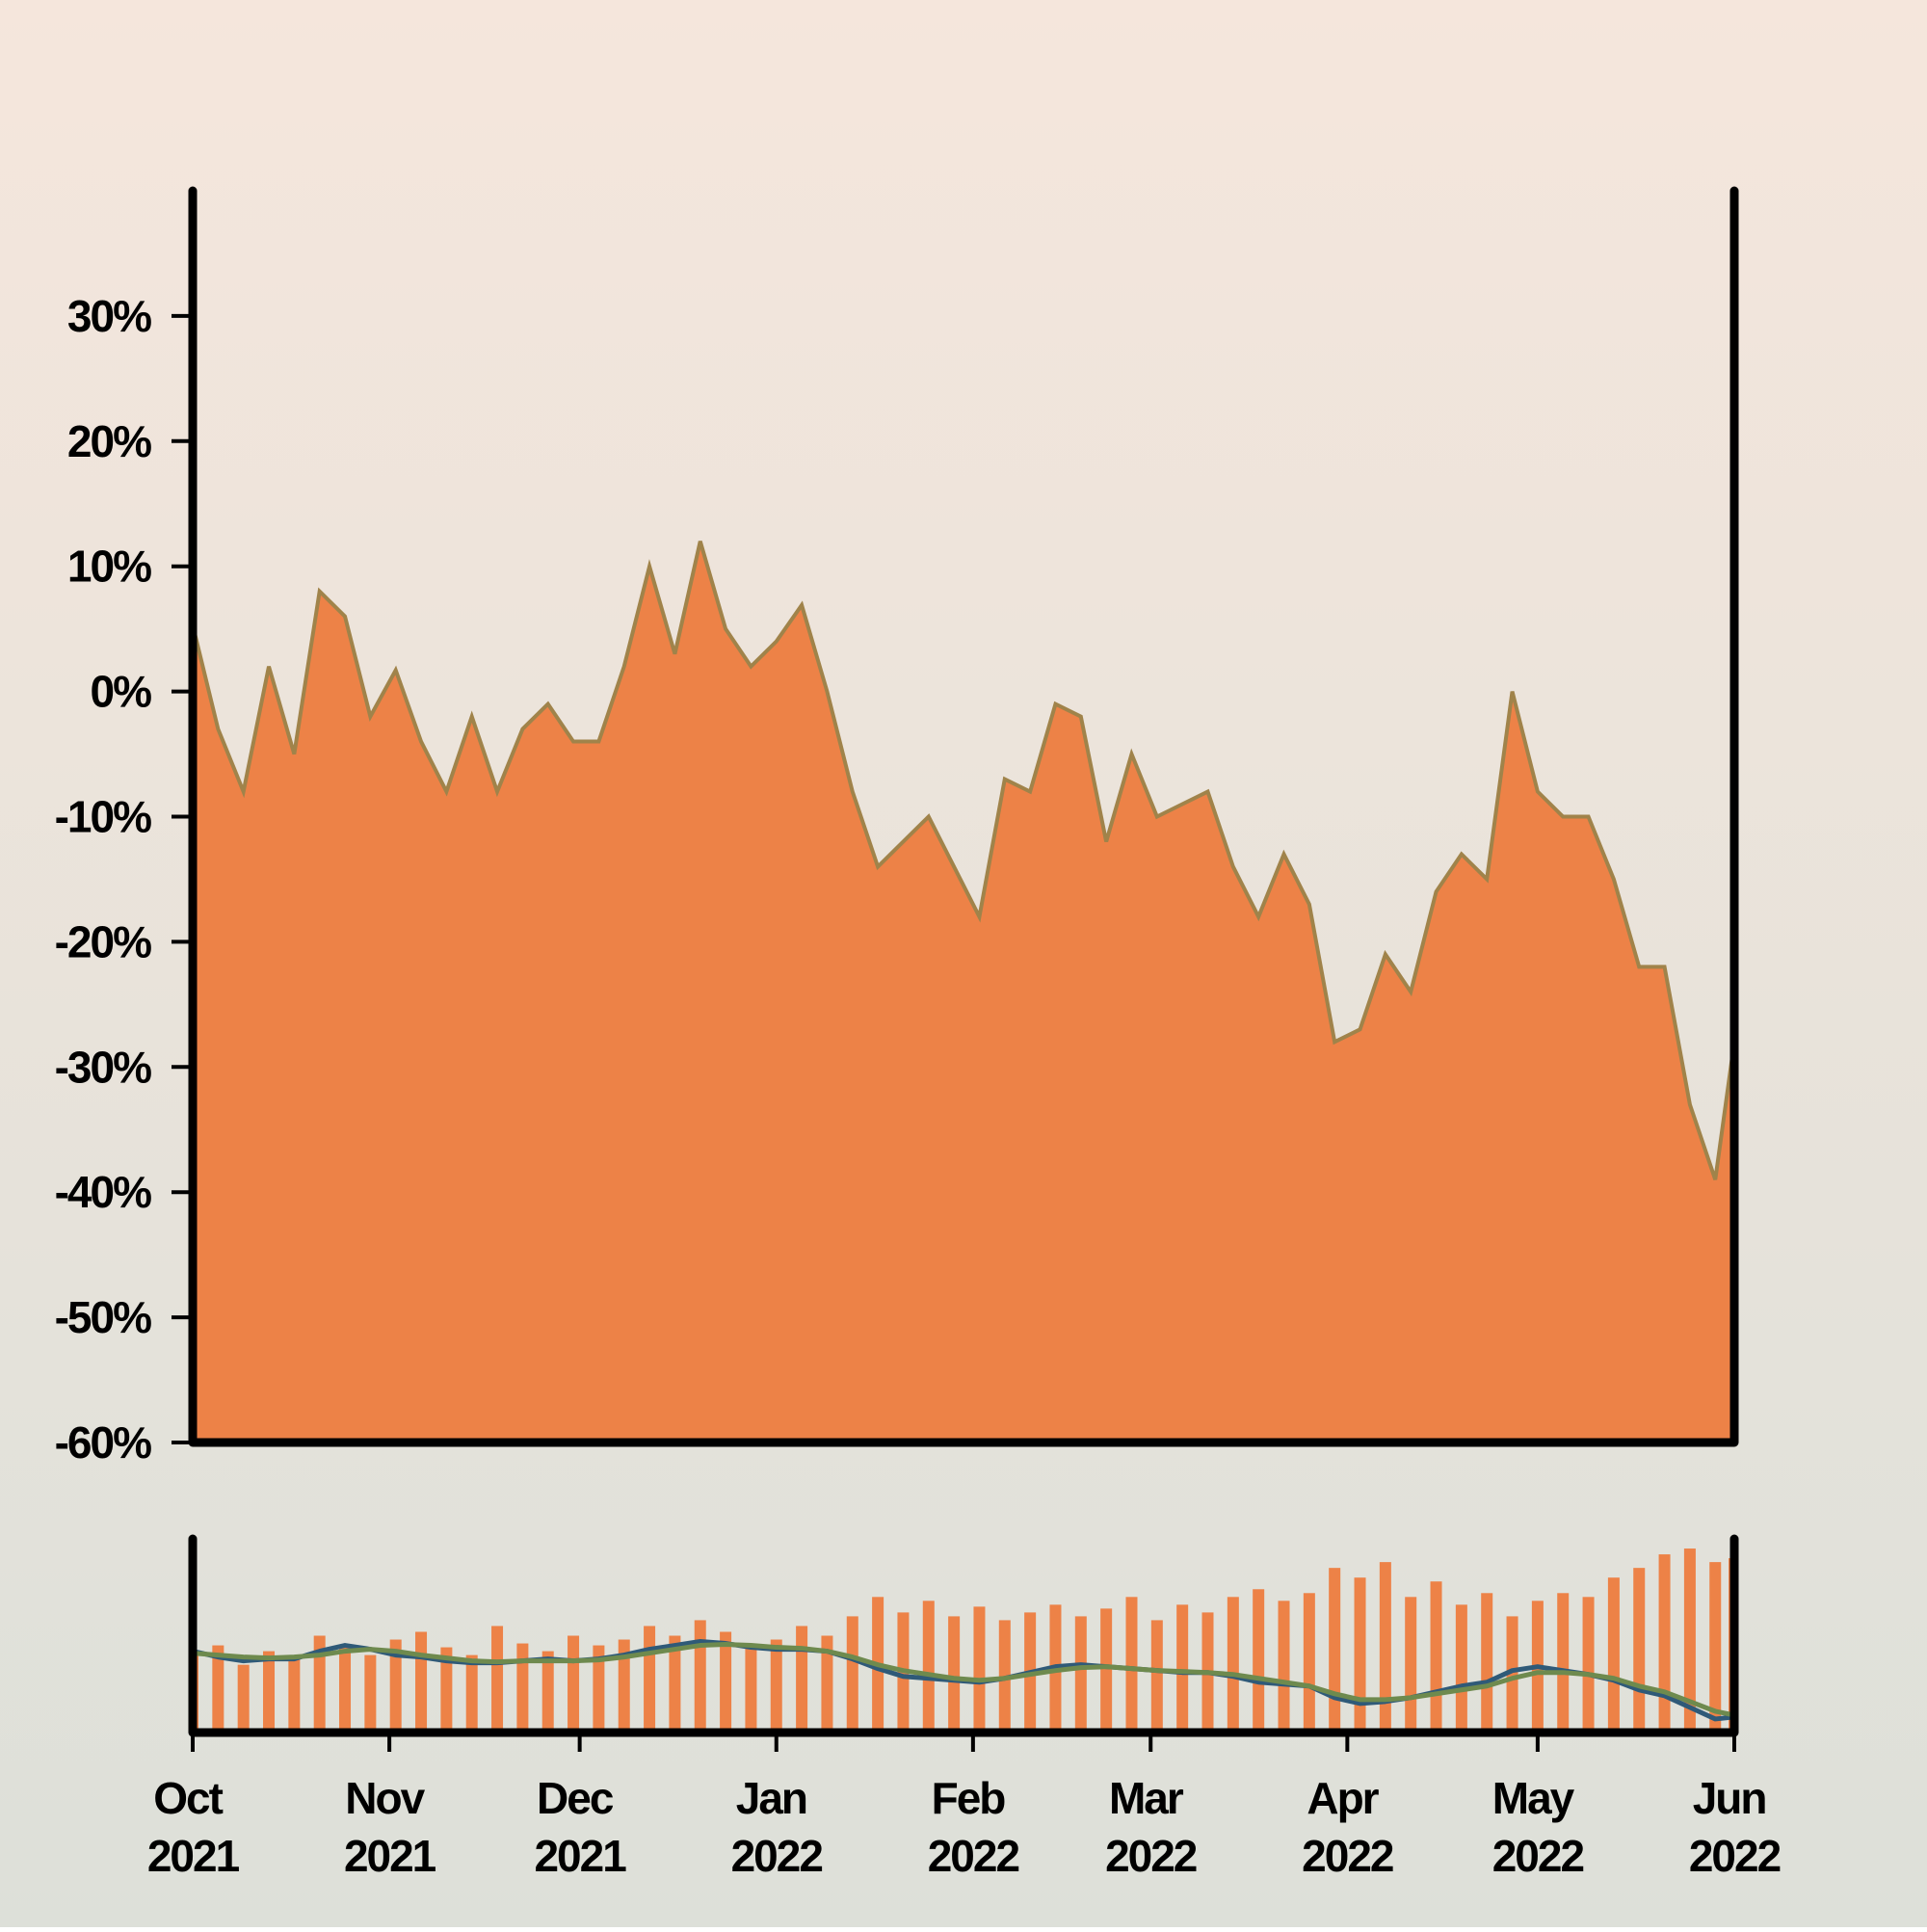  Describe the element at coordinates (103, 1192) in the screenshot. I see `y-tick-label: -40%` at that location.